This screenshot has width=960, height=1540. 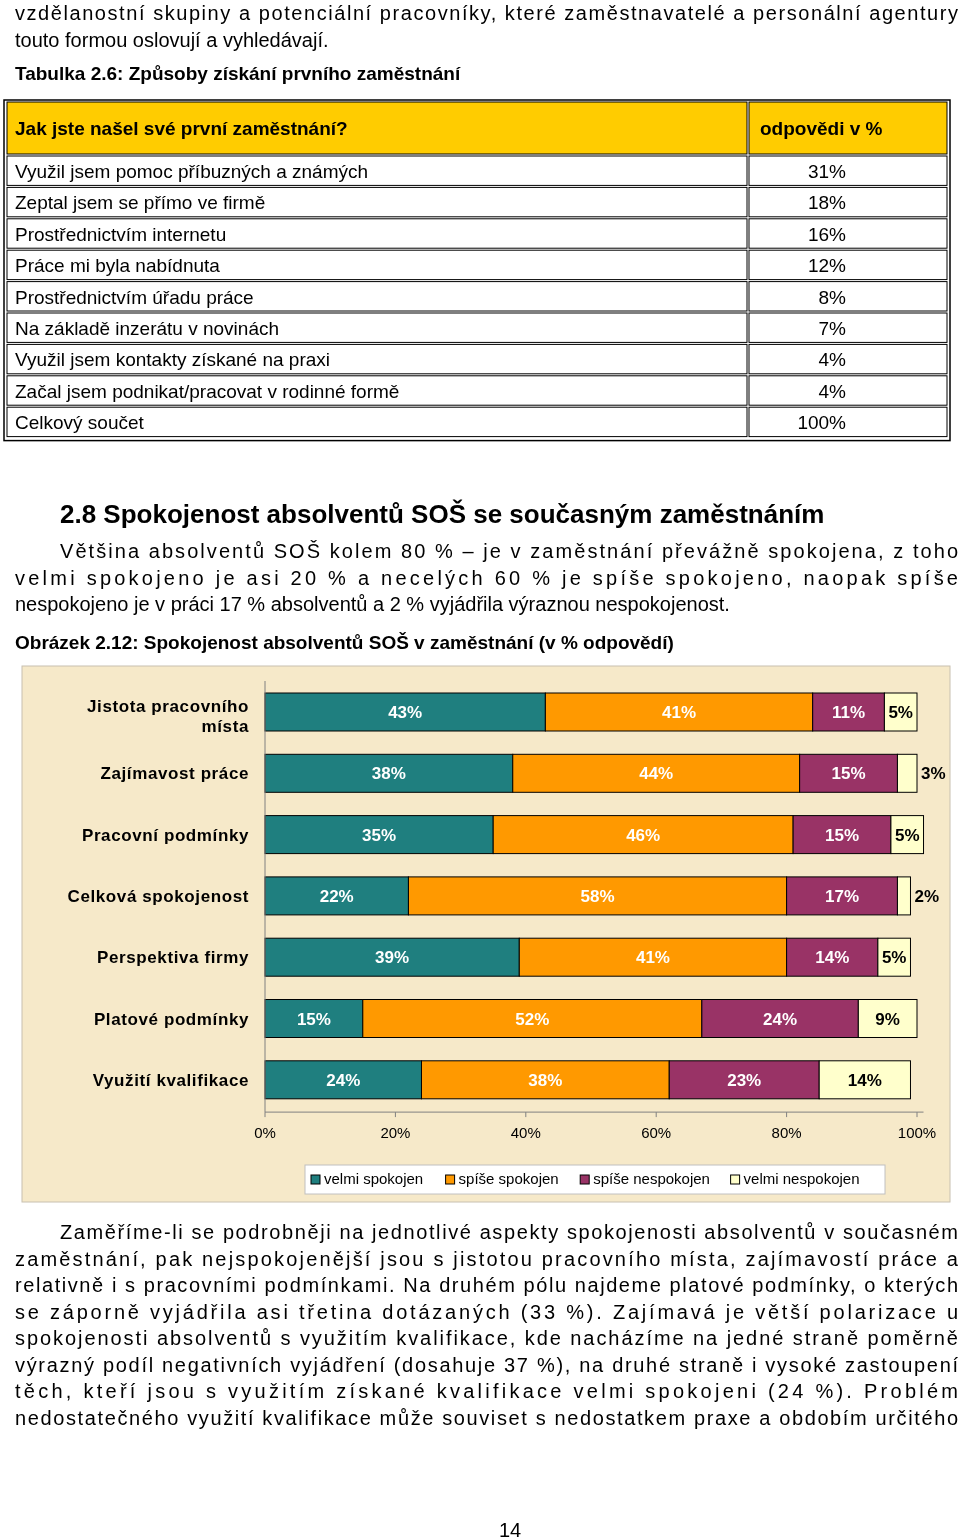 I want to click on text: Většina absolventů SOŠ kolem 80 % – je v zaměstnání převážně spokojena, z toho, so click(x=509, y=551).